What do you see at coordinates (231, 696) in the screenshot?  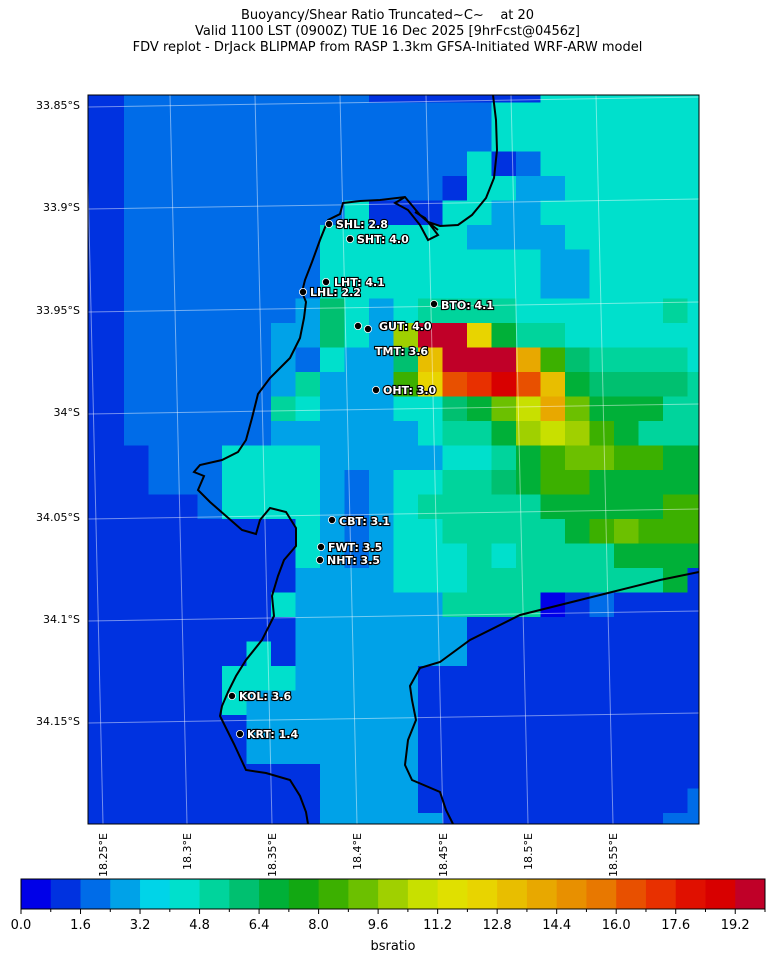 I see `station-dot-icon` at bounding box center [231, 696].